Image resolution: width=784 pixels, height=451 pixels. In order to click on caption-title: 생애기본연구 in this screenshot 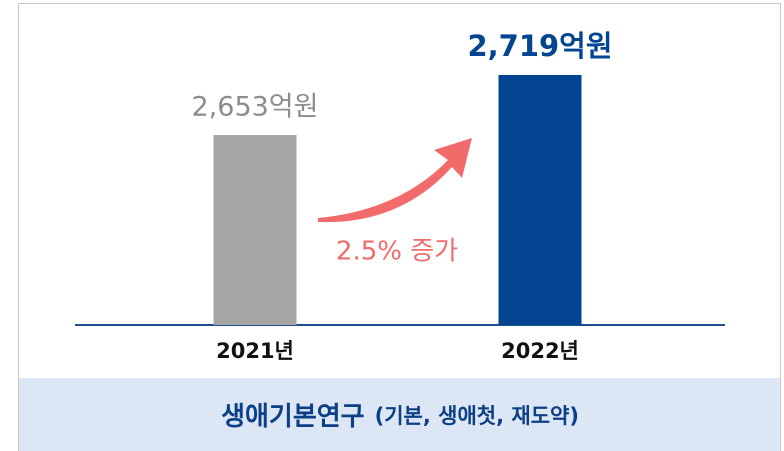, I will do `click(293, 417)`.